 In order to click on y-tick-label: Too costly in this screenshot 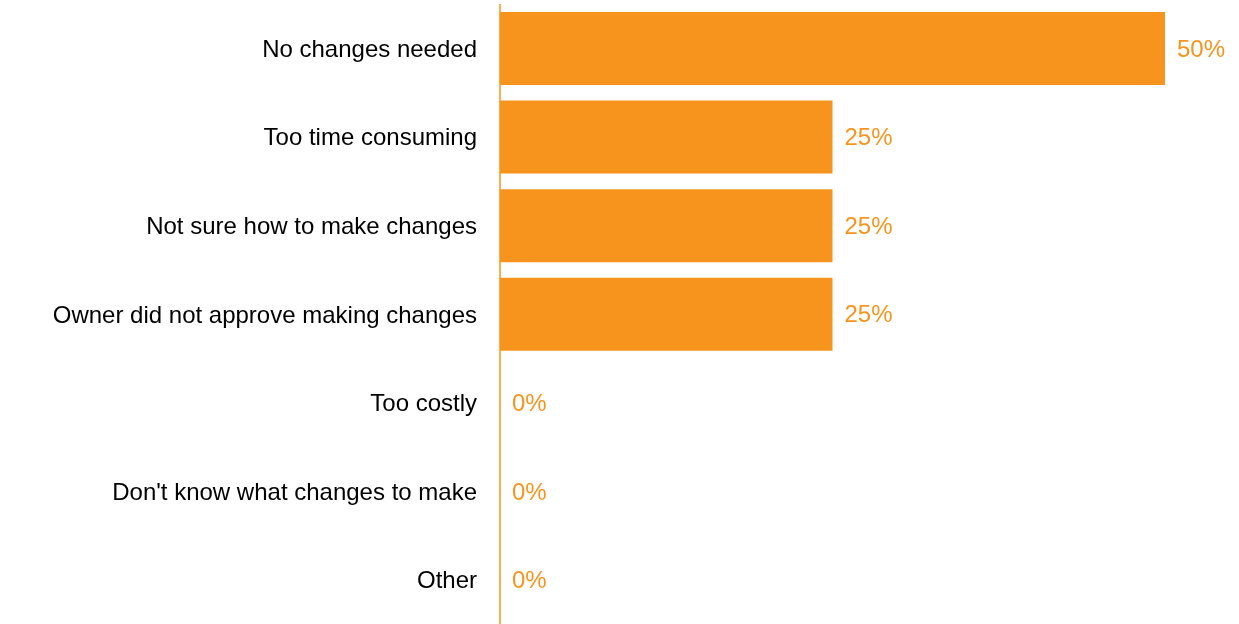, I will do `click(423, 403)`.